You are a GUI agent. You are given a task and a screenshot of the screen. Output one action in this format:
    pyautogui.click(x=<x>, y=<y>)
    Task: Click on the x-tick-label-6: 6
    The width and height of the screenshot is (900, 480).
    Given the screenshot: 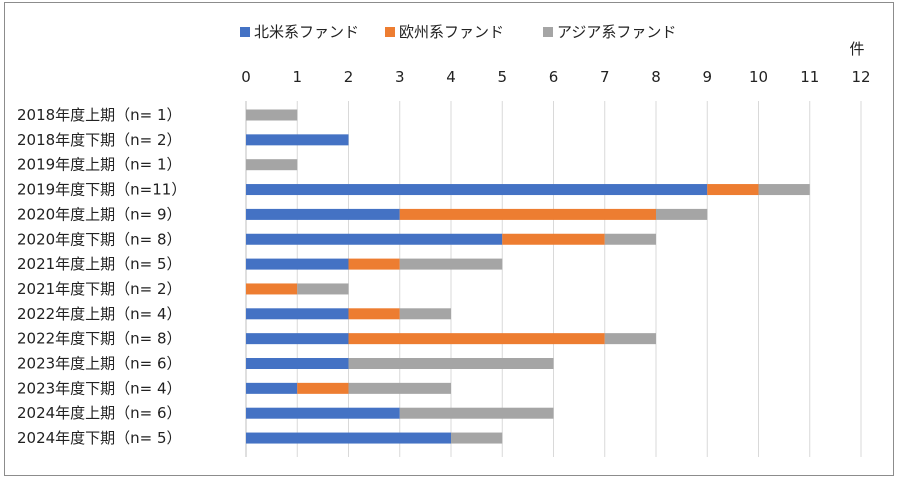 What is the action you would take?
    pyautogui.click(x=554, y=77)
    